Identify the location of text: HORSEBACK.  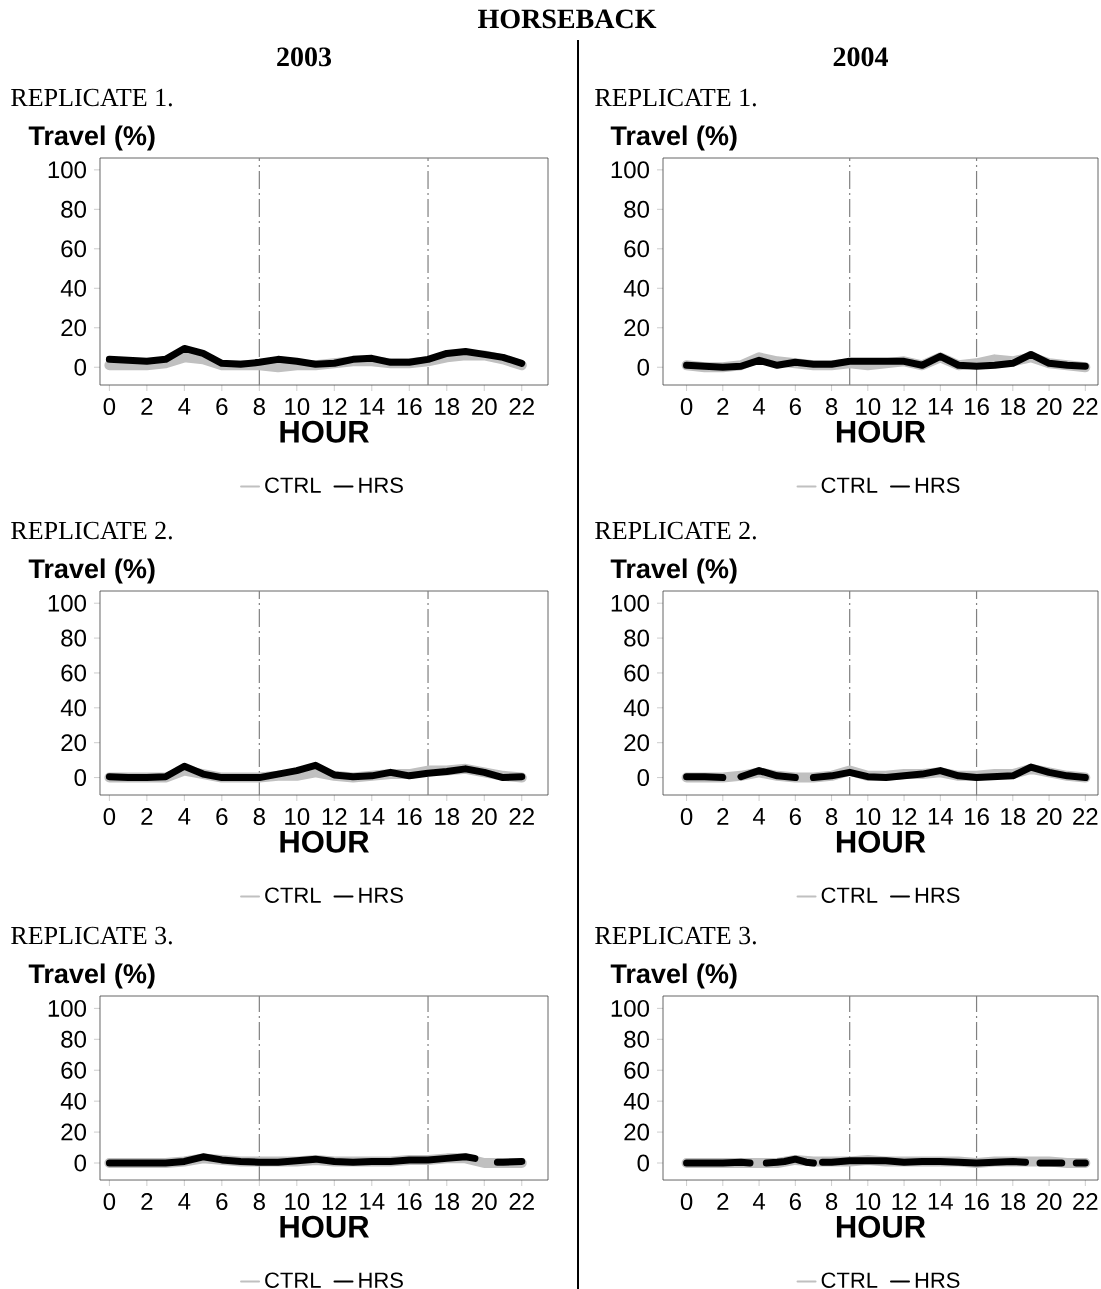
(567, 19).